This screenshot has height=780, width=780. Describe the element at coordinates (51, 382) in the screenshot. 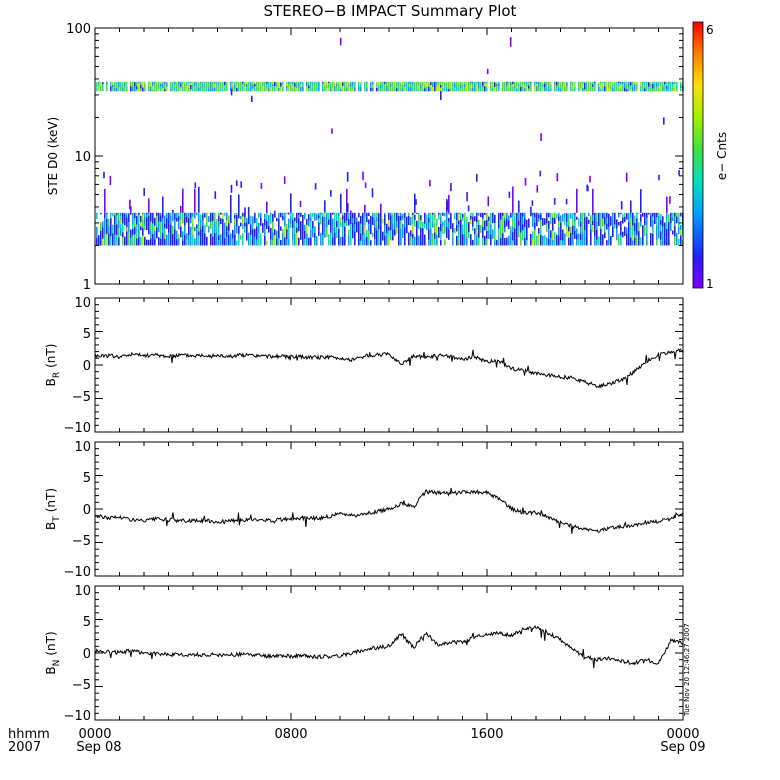

I see `br-y-label-main: B` at that location.